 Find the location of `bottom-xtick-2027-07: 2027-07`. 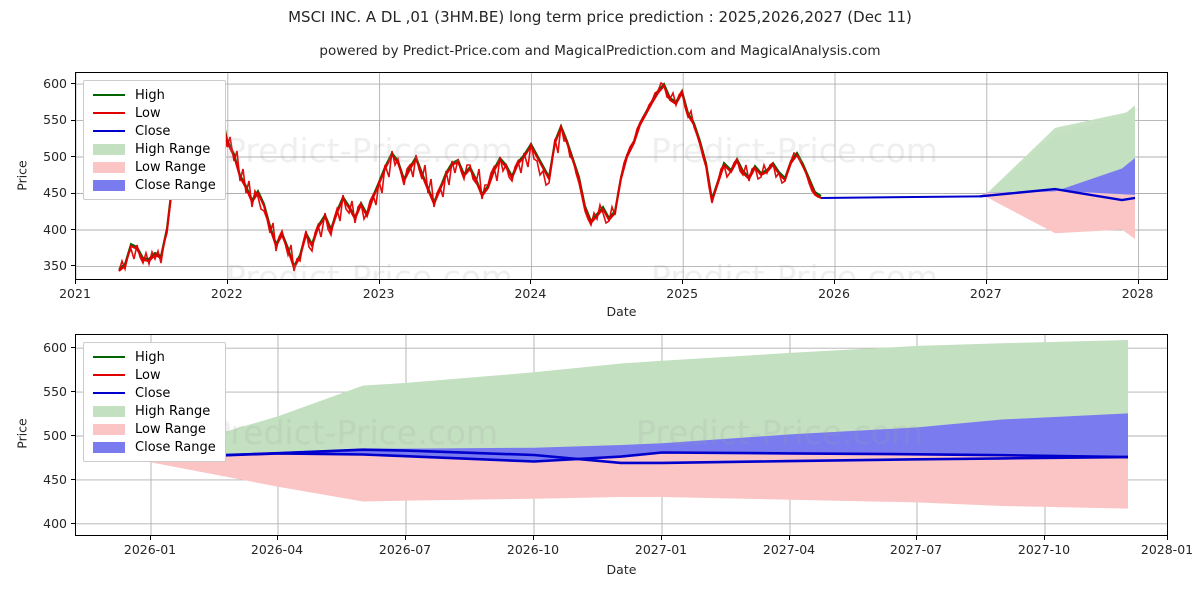

bottom-xtick-2027-07: 2027-07 is located at coordinates (916, 549).